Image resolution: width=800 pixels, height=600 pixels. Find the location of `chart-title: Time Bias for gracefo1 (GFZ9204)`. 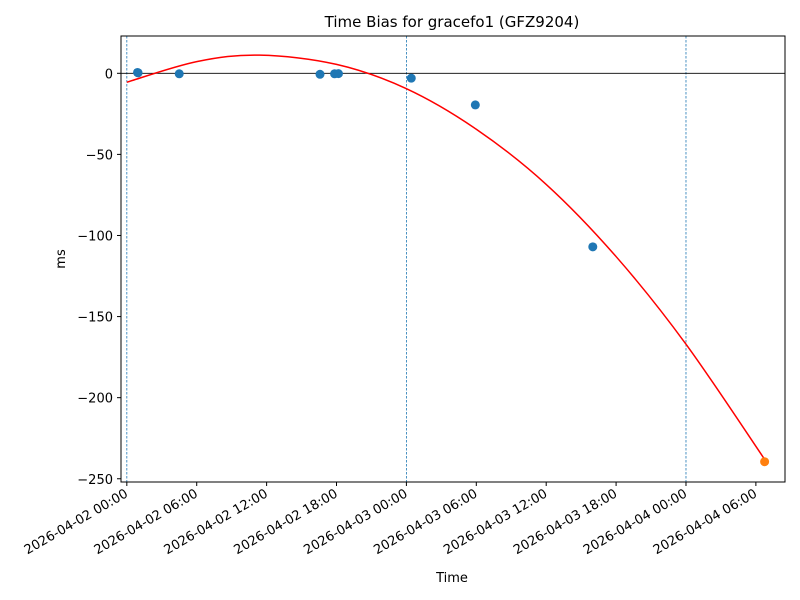

chart-title: Time Bias for gracefo1 (GFZ9204) is located at coordinates (452, 22).